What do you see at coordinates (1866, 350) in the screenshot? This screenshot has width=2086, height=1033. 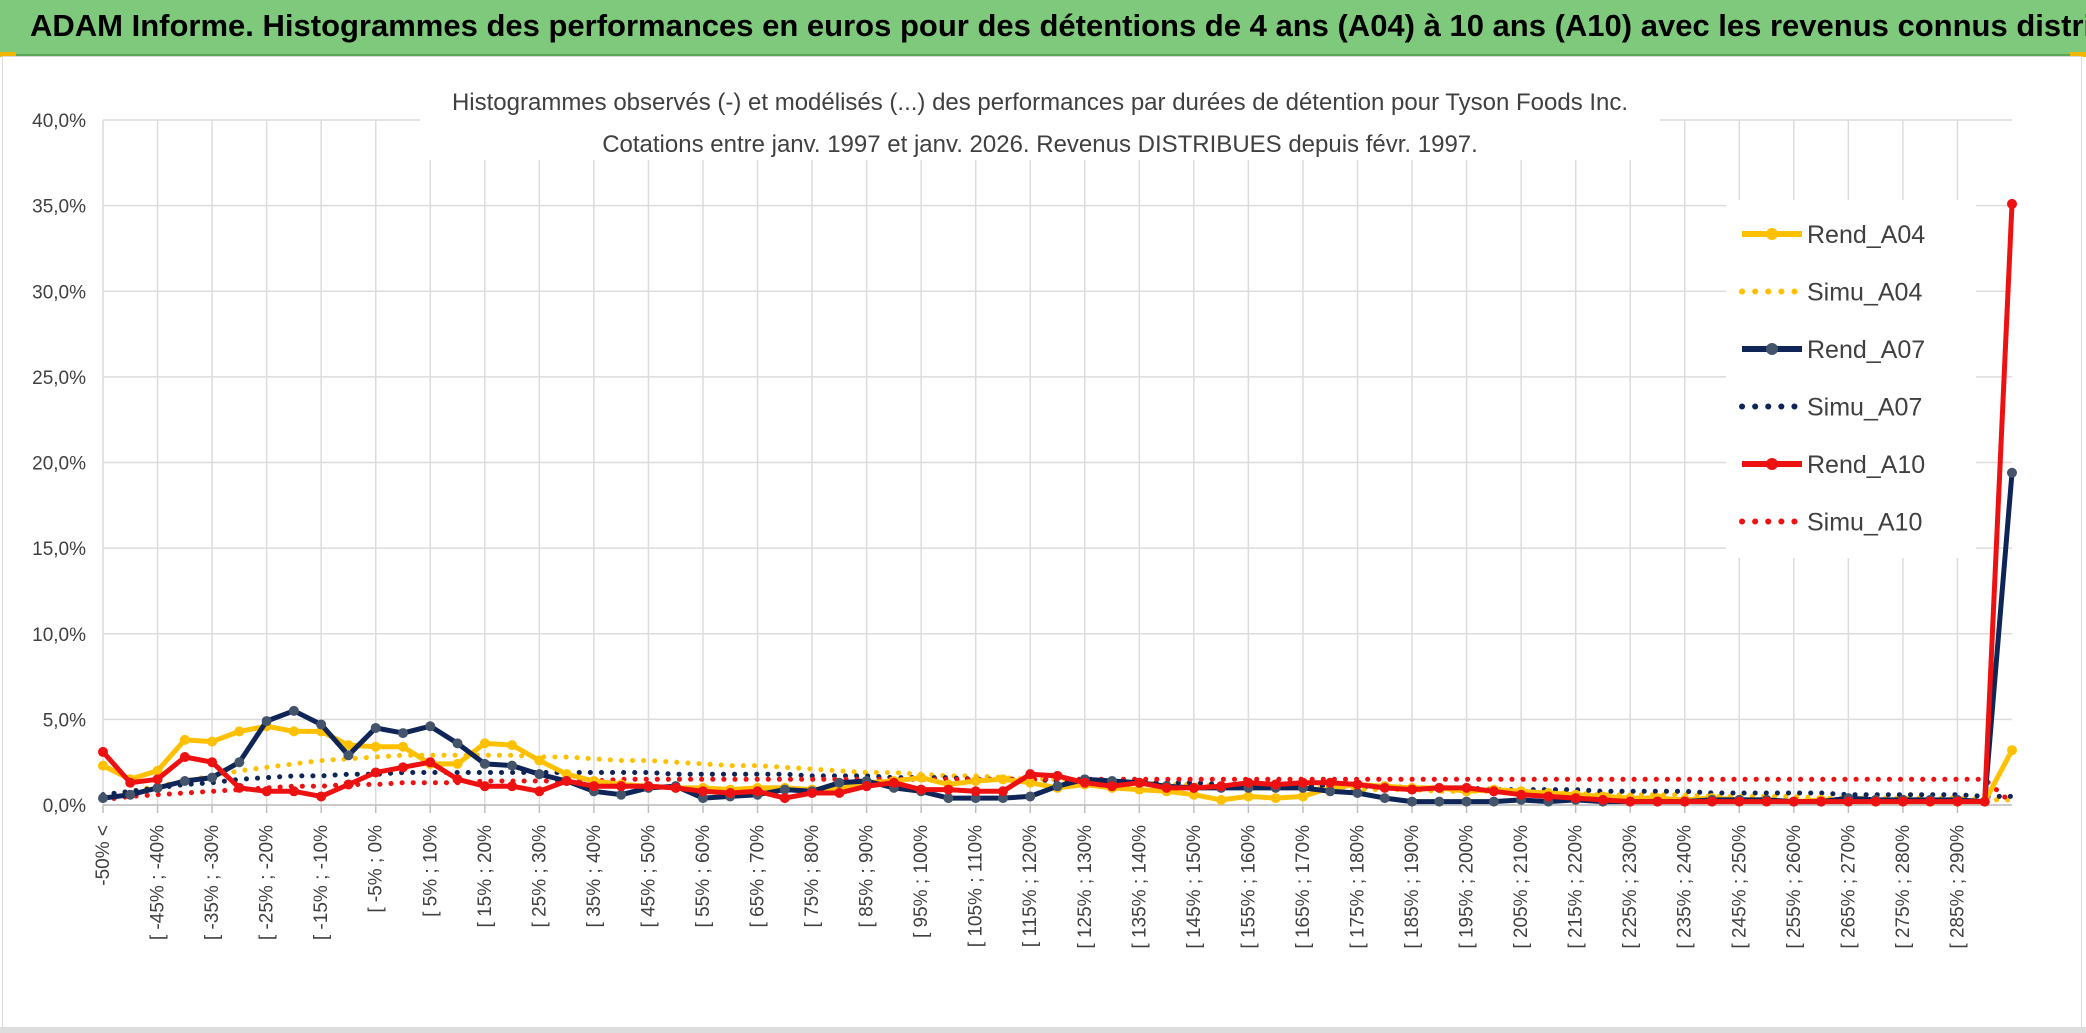 I see `legend-label: Rend_A07` at bounding box center [1866, 350].